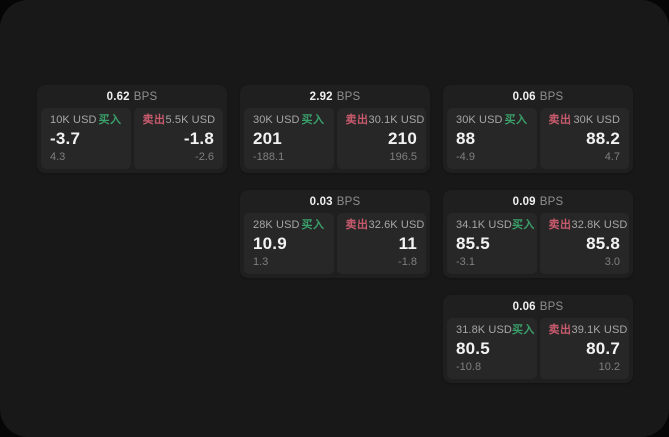  Describe the element at coordinates (204, 157) in the screenshot. I see `sell-change: -2.6` at that location.